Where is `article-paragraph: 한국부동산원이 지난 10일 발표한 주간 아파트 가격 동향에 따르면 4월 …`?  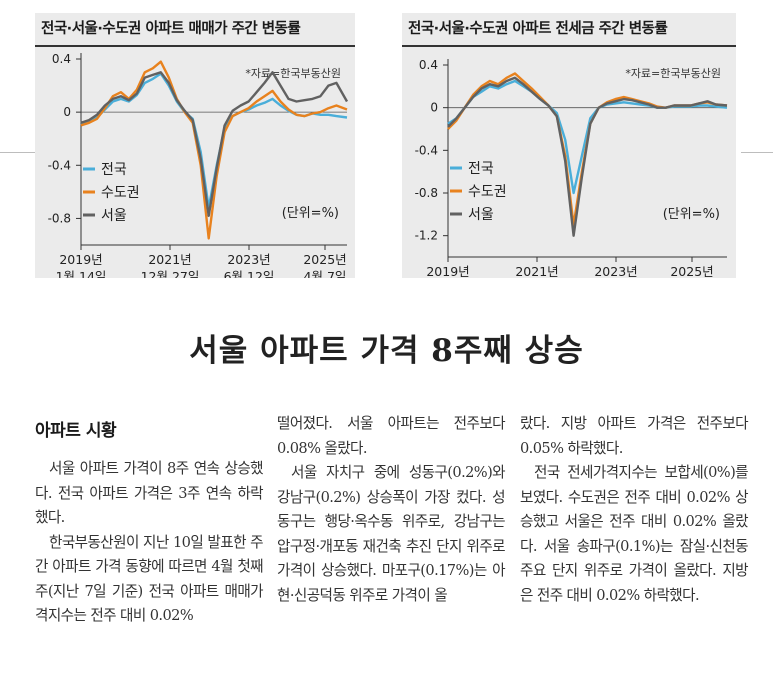
article-paragraph: 한국부동산원이 지난 10일 발표한 주간 아파트 가격 동향에 따르면 4월 … is located at coordinates (149, 579).